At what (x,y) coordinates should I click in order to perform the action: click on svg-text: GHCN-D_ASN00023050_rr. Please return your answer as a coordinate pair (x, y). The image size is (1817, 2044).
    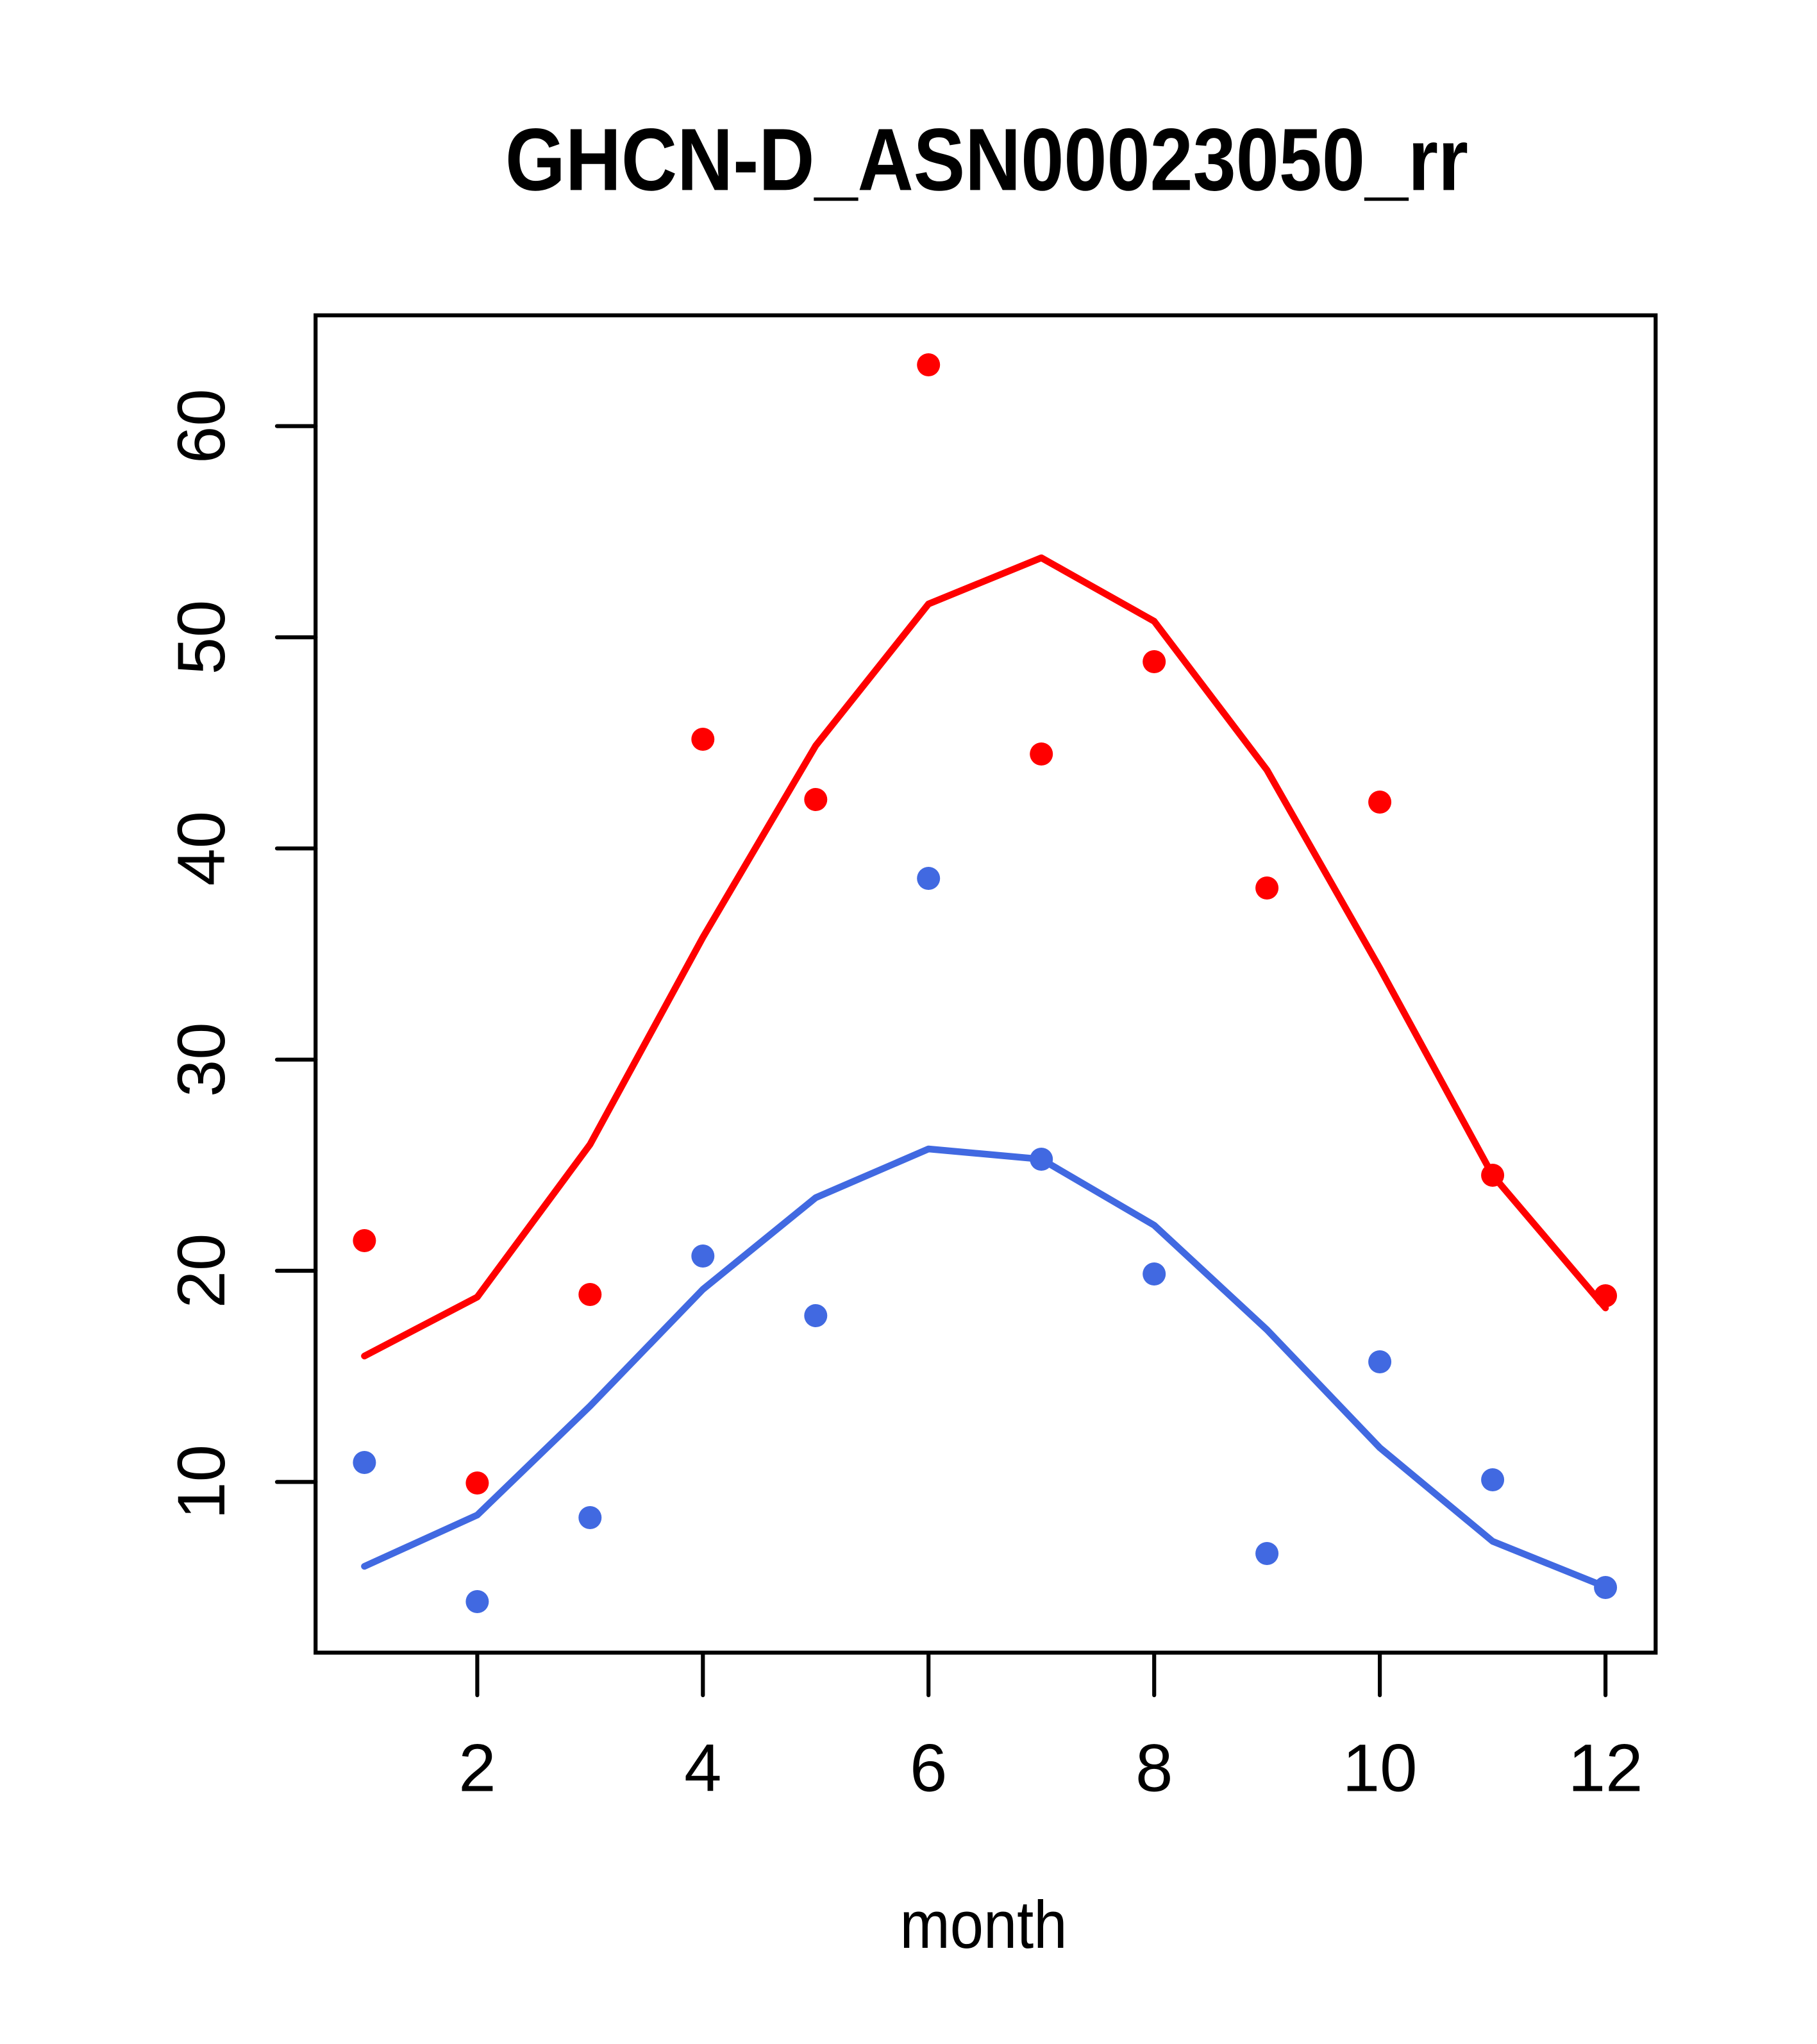
    Looking at the image, I should click on (986, 159).